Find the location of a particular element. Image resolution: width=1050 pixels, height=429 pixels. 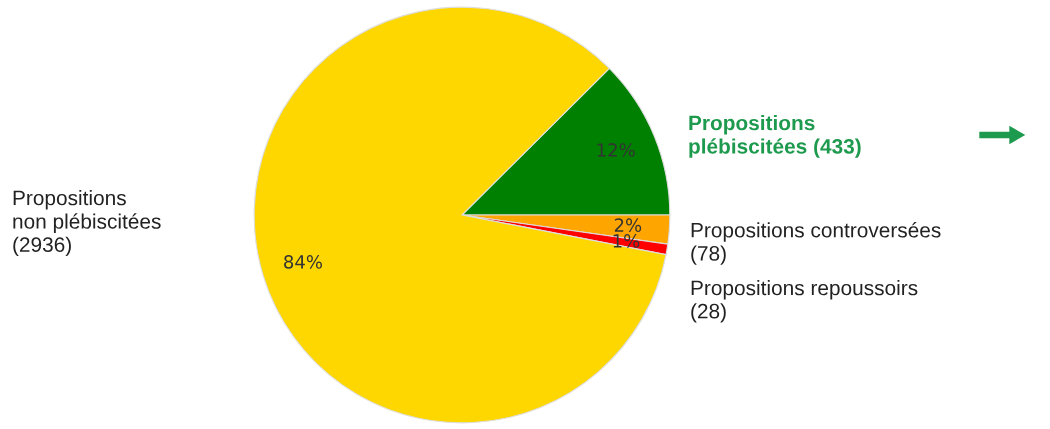

data-label: 2% is located at coordinates (628, 225).